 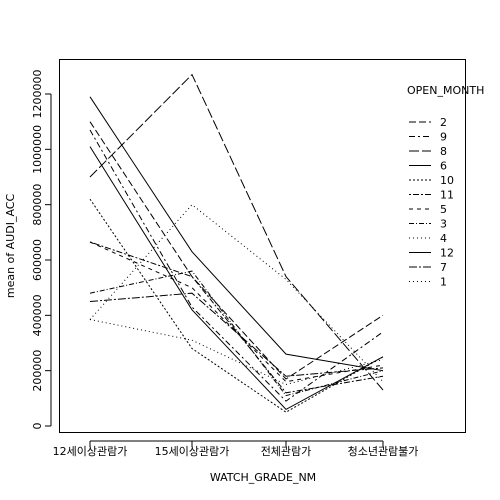 What do you see at coordinates (443, 137) in the screenshot?
I see `legend-label-9: 9` at bounding box center [443, 137].